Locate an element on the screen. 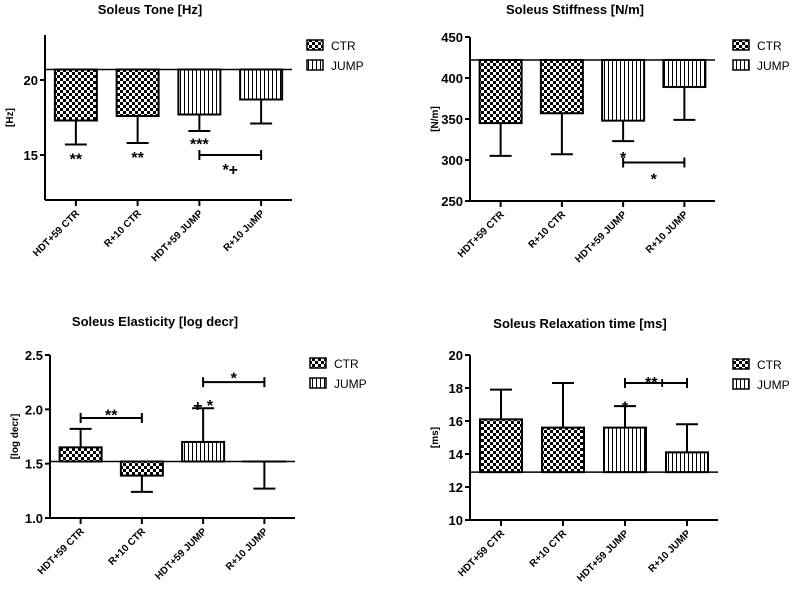 This screenshot has width=800, height=596. y-tick-label: 1.5 is located at coordinates (34, 464).